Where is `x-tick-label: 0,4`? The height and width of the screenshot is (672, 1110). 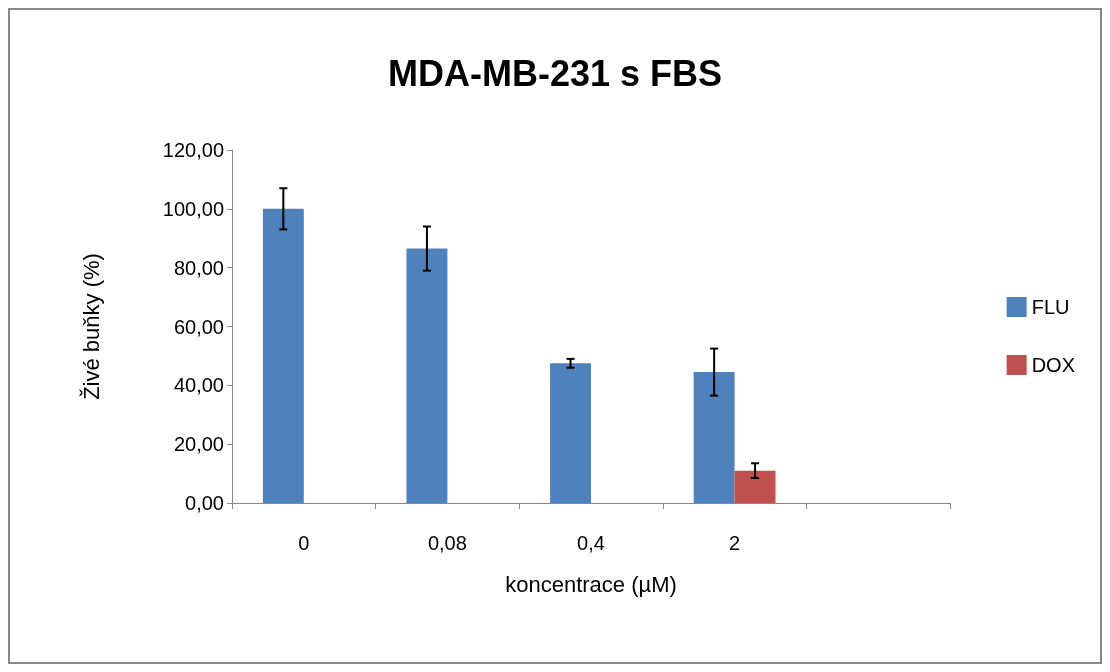
x-tick-label: 0,4 is located at coordinates (591, 543).